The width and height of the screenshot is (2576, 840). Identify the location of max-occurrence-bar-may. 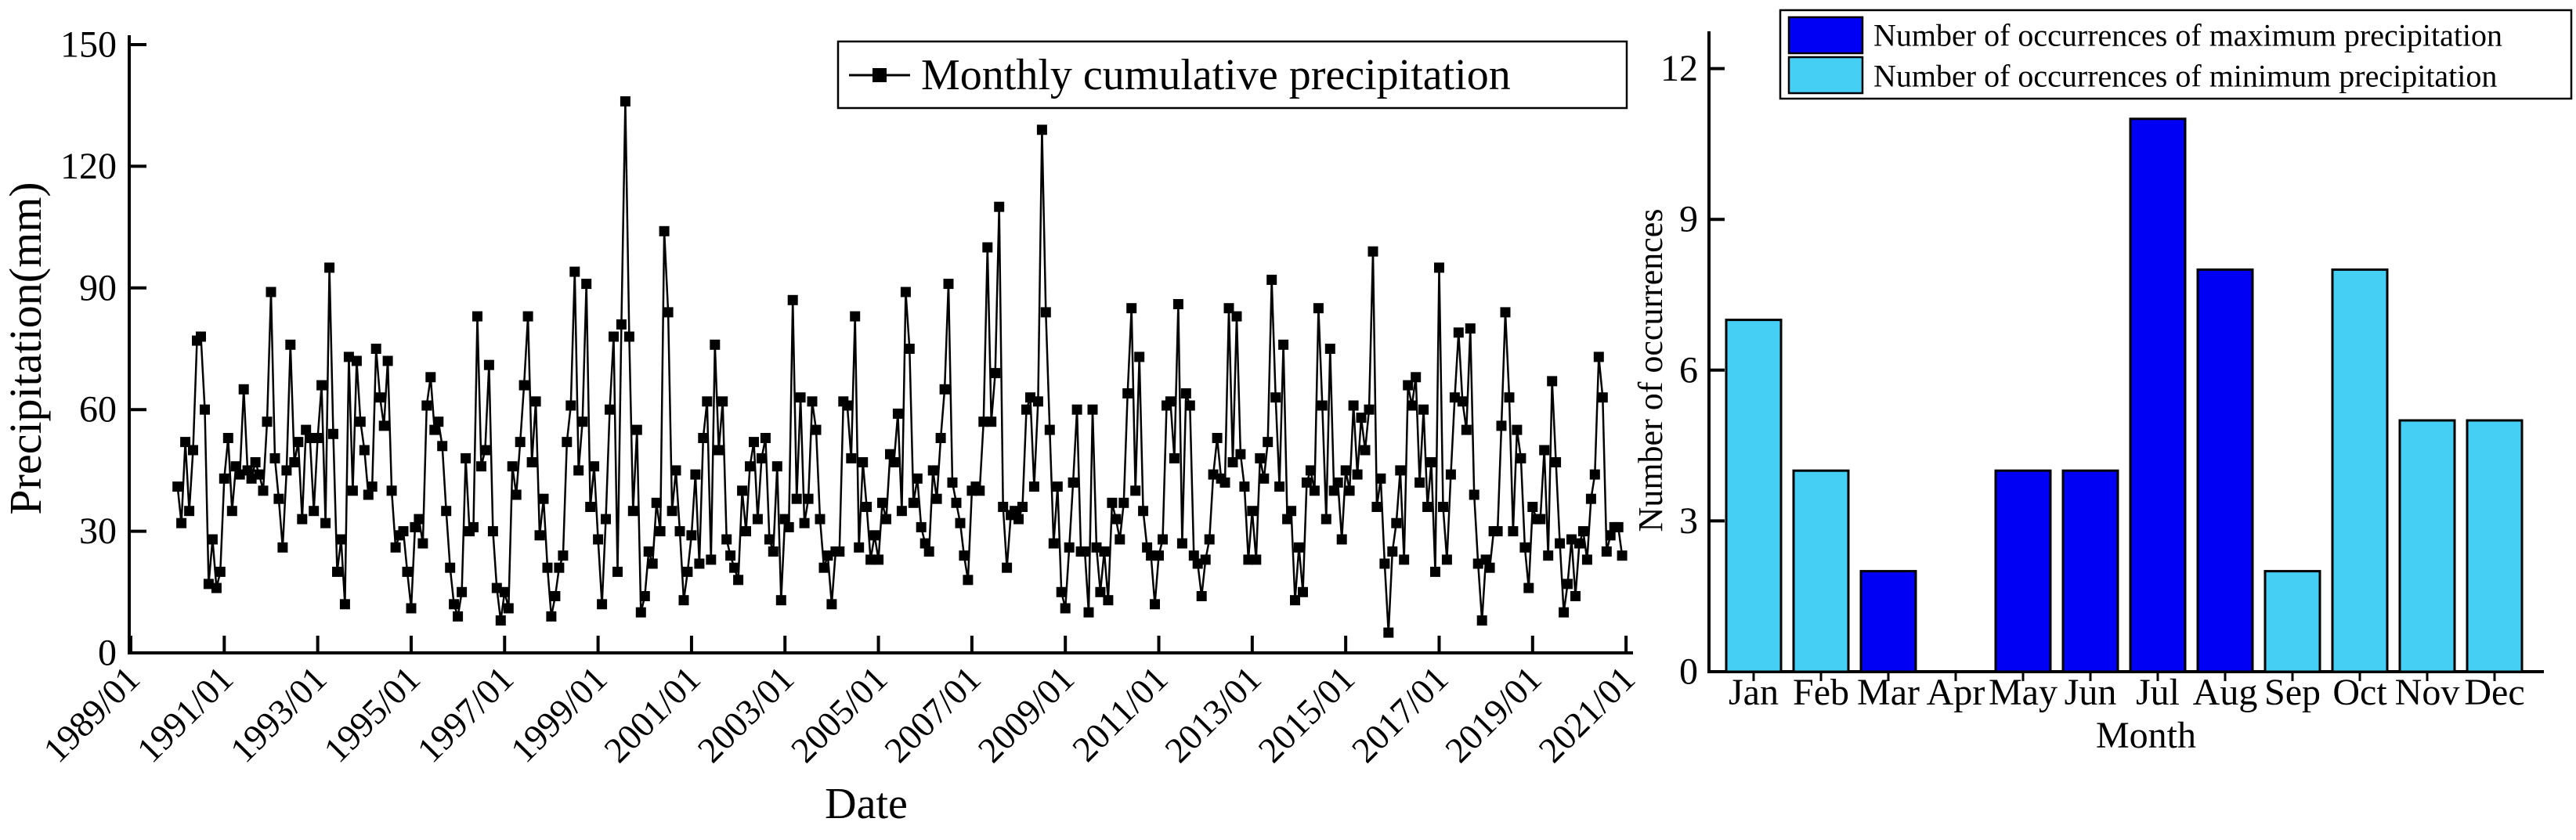
(2023, 571).